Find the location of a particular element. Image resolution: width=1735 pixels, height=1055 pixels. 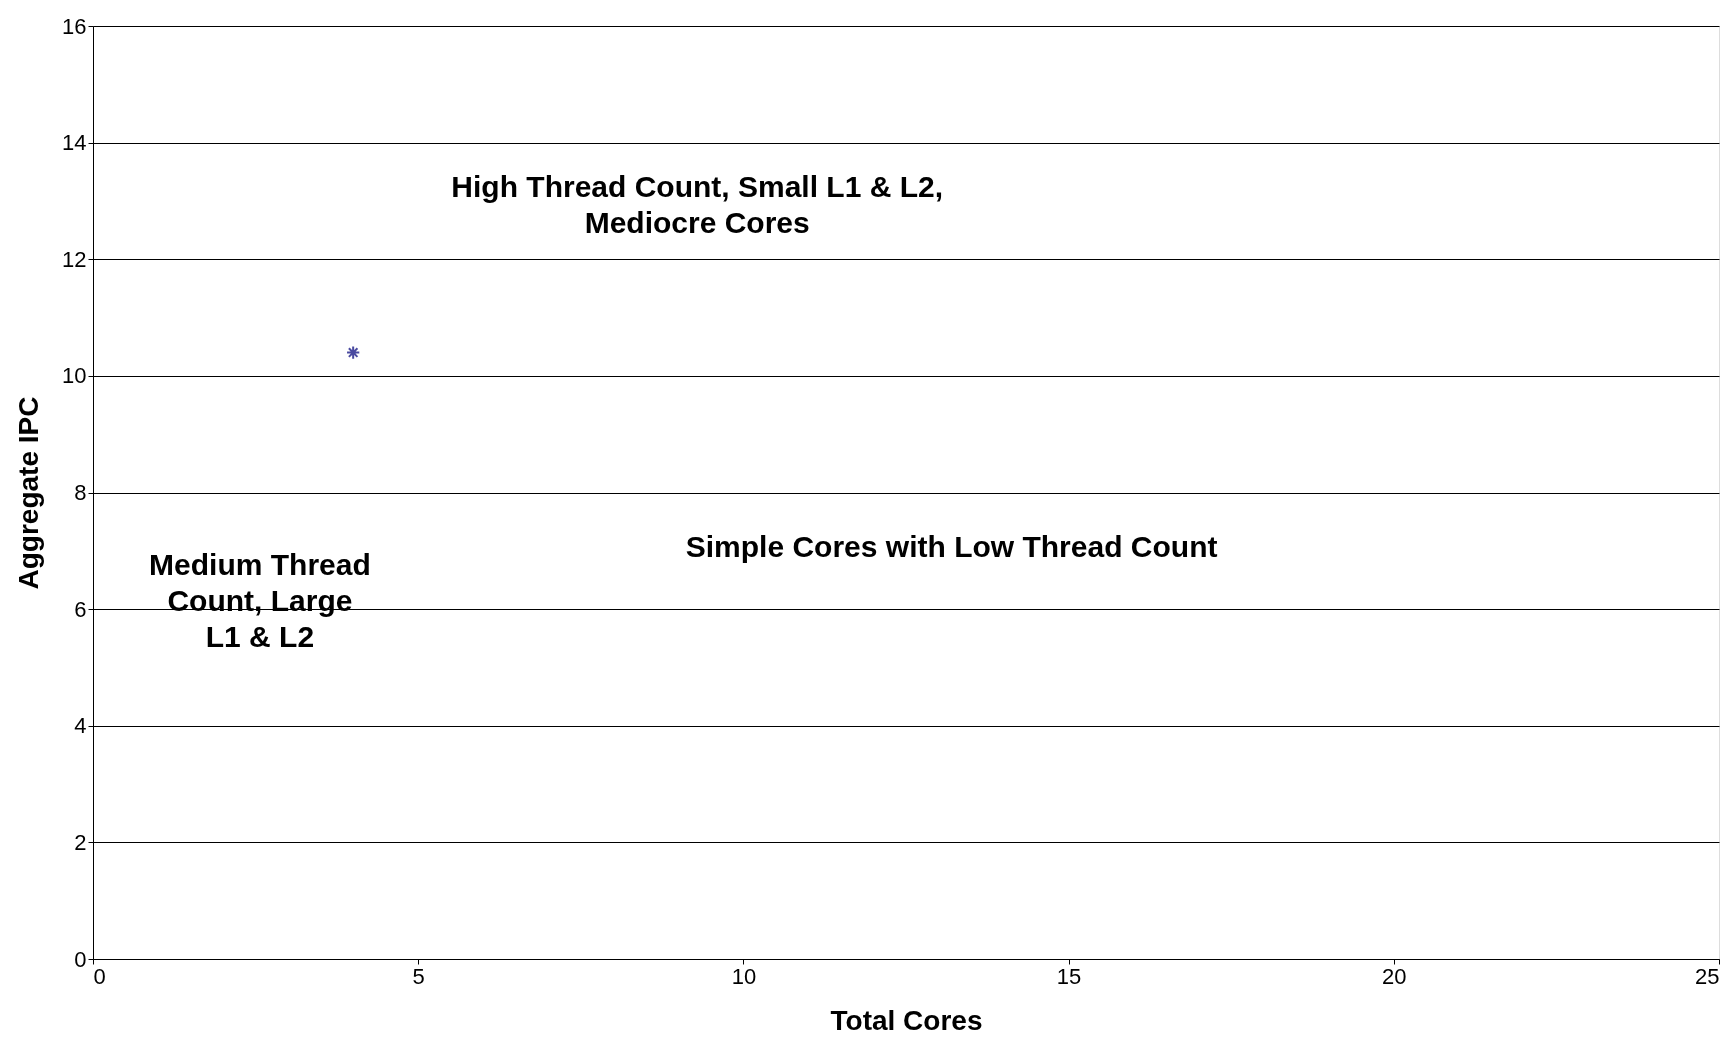

y-tick-label: 2 is located at coordinates (80, 842).